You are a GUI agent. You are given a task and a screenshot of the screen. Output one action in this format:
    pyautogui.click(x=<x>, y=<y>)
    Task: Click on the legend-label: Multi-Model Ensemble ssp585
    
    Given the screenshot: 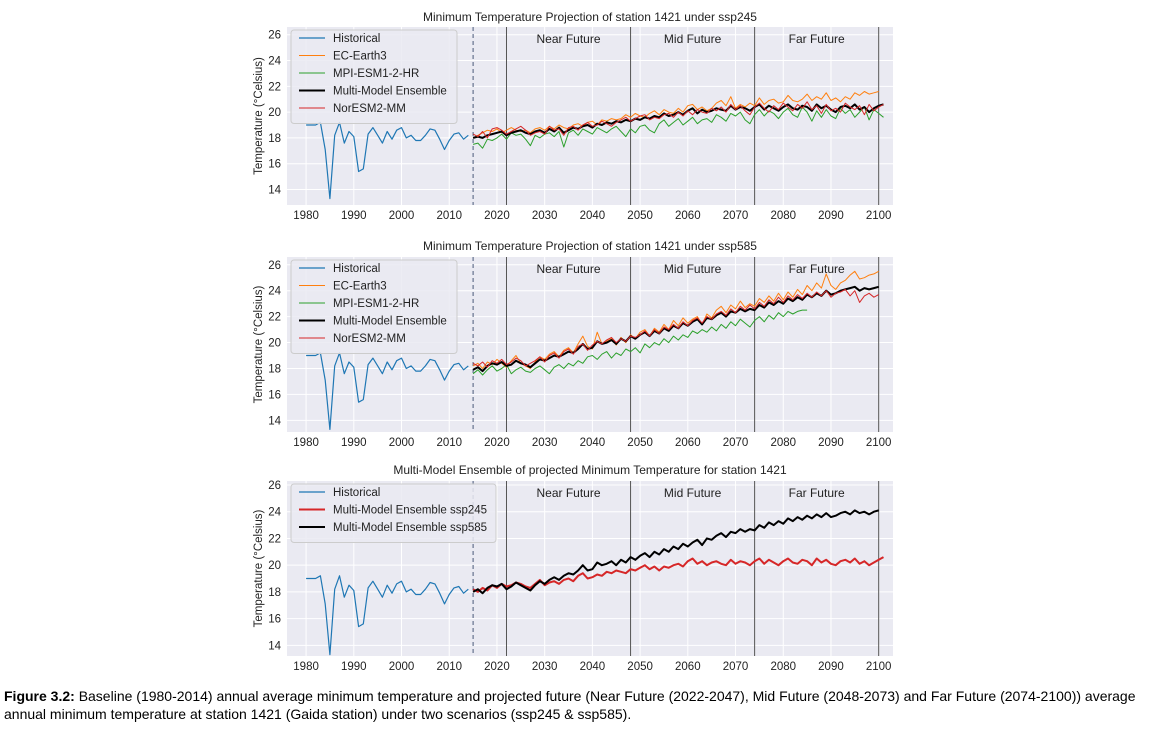 What is the action you would take?
    pyautogui.click(x=410, y=528)
    